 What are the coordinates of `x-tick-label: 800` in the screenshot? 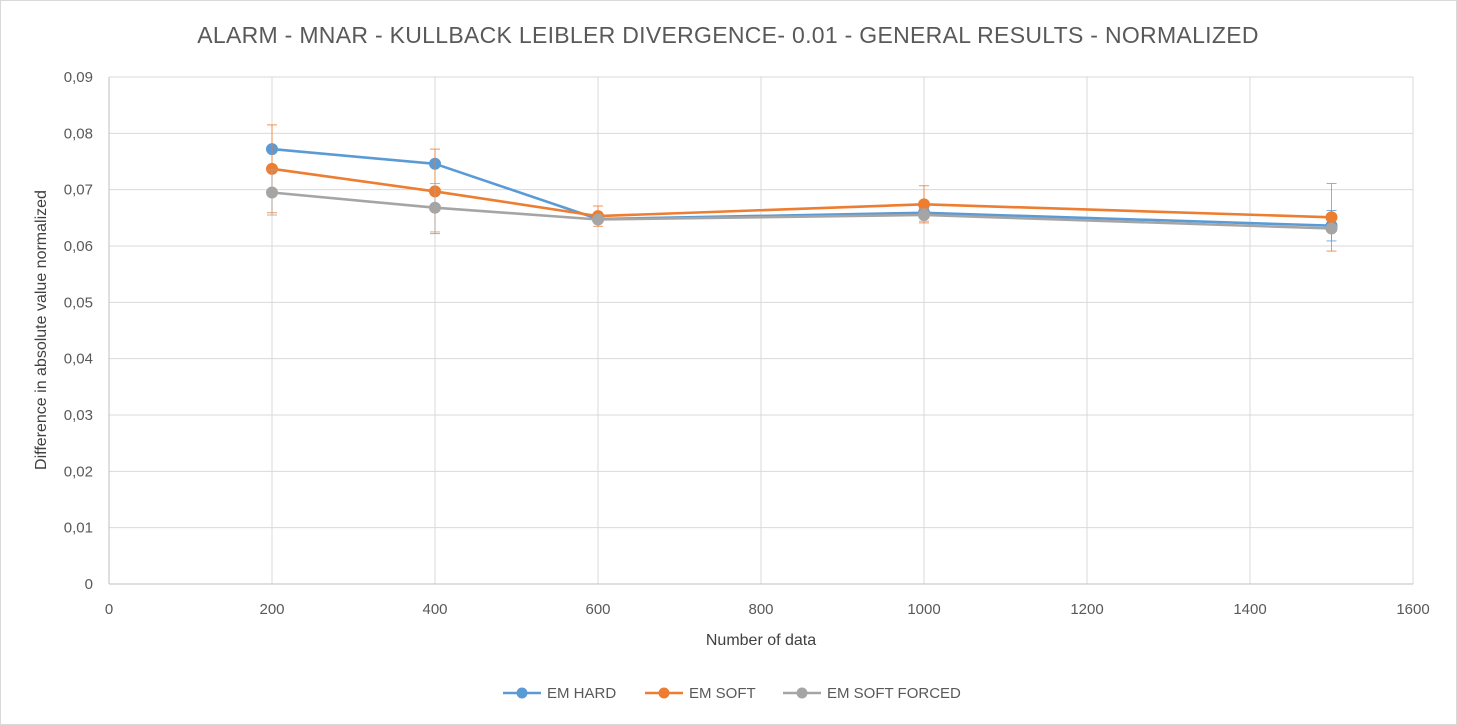 It's located at (760, 609).